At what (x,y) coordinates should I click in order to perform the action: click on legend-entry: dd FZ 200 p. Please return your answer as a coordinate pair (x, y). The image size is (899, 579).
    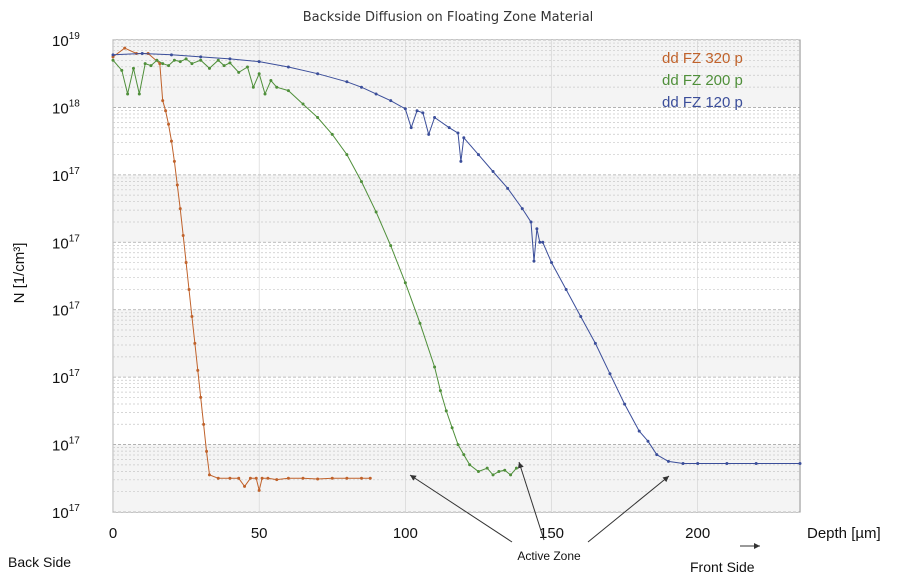
    Looking at the image, I should click on (702, 80).